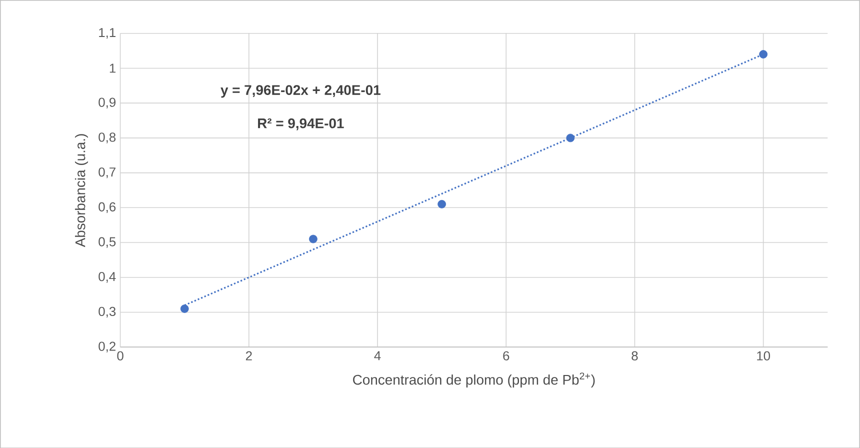 Image resolution: width=860 pixels, height=448 pixels. What do you see at coordinates (107, 277) in the screenshot?
I see `y-tick-label: 0,4` at bounding box center [107, 277].